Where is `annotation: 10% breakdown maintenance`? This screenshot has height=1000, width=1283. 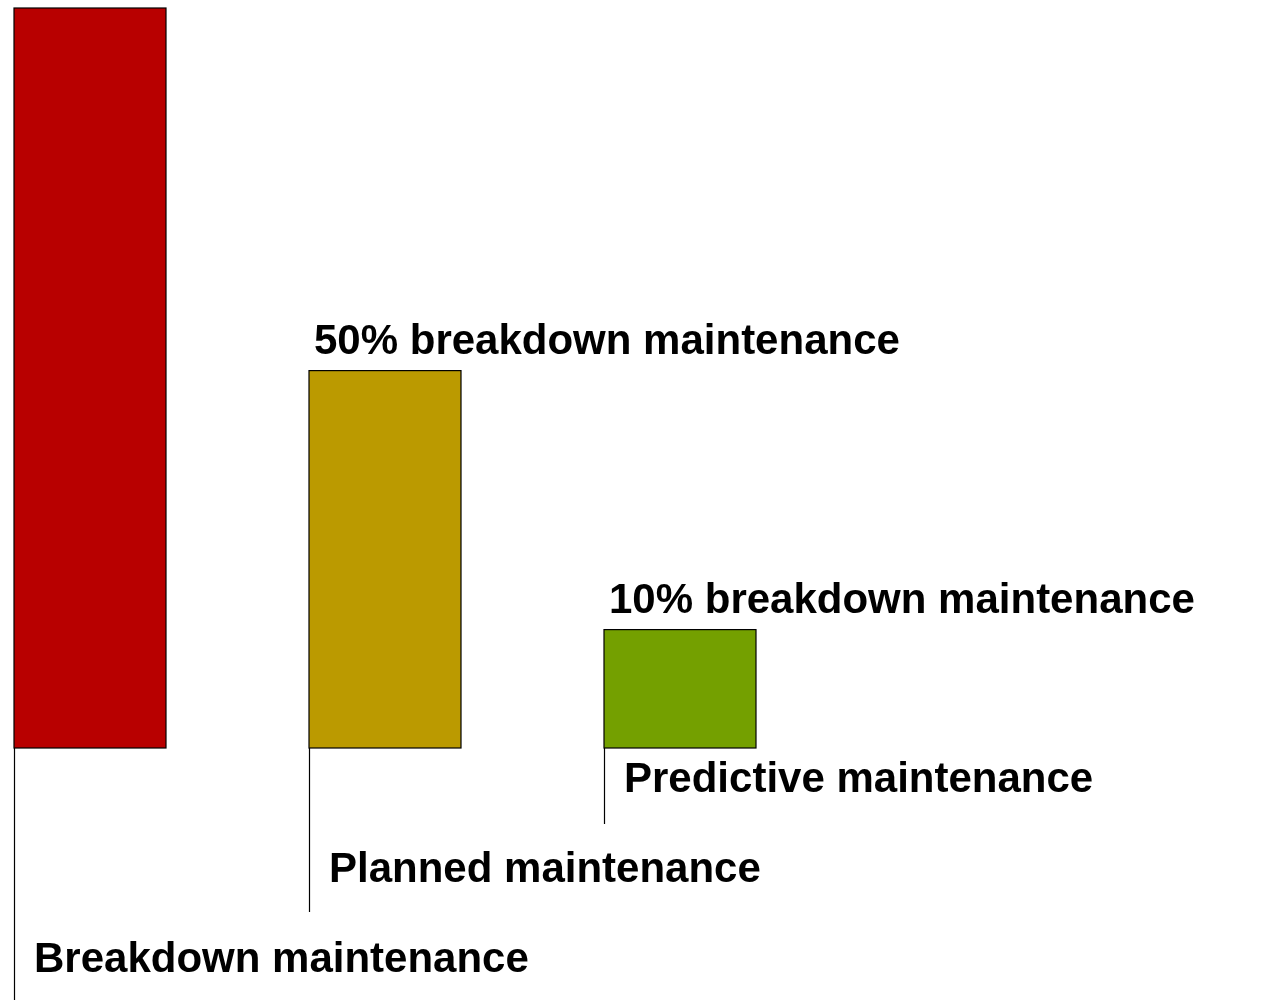 annotation: 10% breakdown maintenance is located at coordinates (902, 598).